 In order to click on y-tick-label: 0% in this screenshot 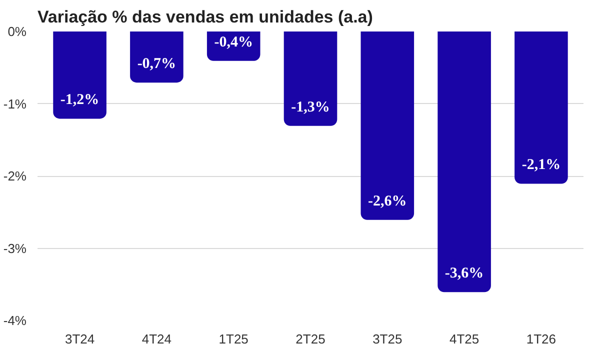, I will do `click(17, 31)`.